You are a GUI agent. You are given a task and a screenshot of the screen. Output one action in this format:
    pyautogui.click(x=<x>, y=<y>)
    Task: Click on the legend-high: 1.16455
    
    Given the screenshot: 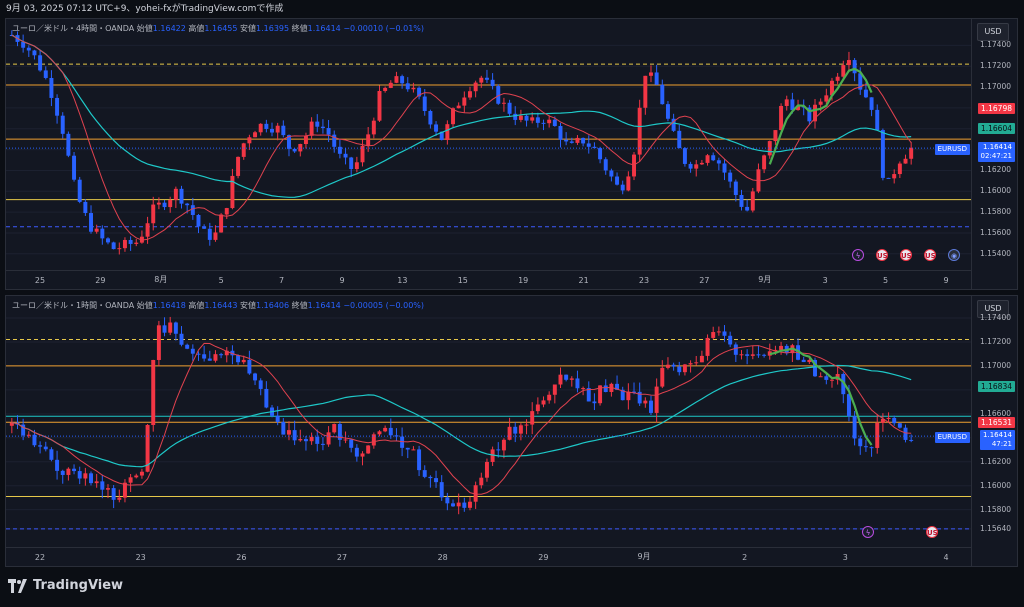 What is the action you would take?
    pyautogui.click(x=221, y=28)
    